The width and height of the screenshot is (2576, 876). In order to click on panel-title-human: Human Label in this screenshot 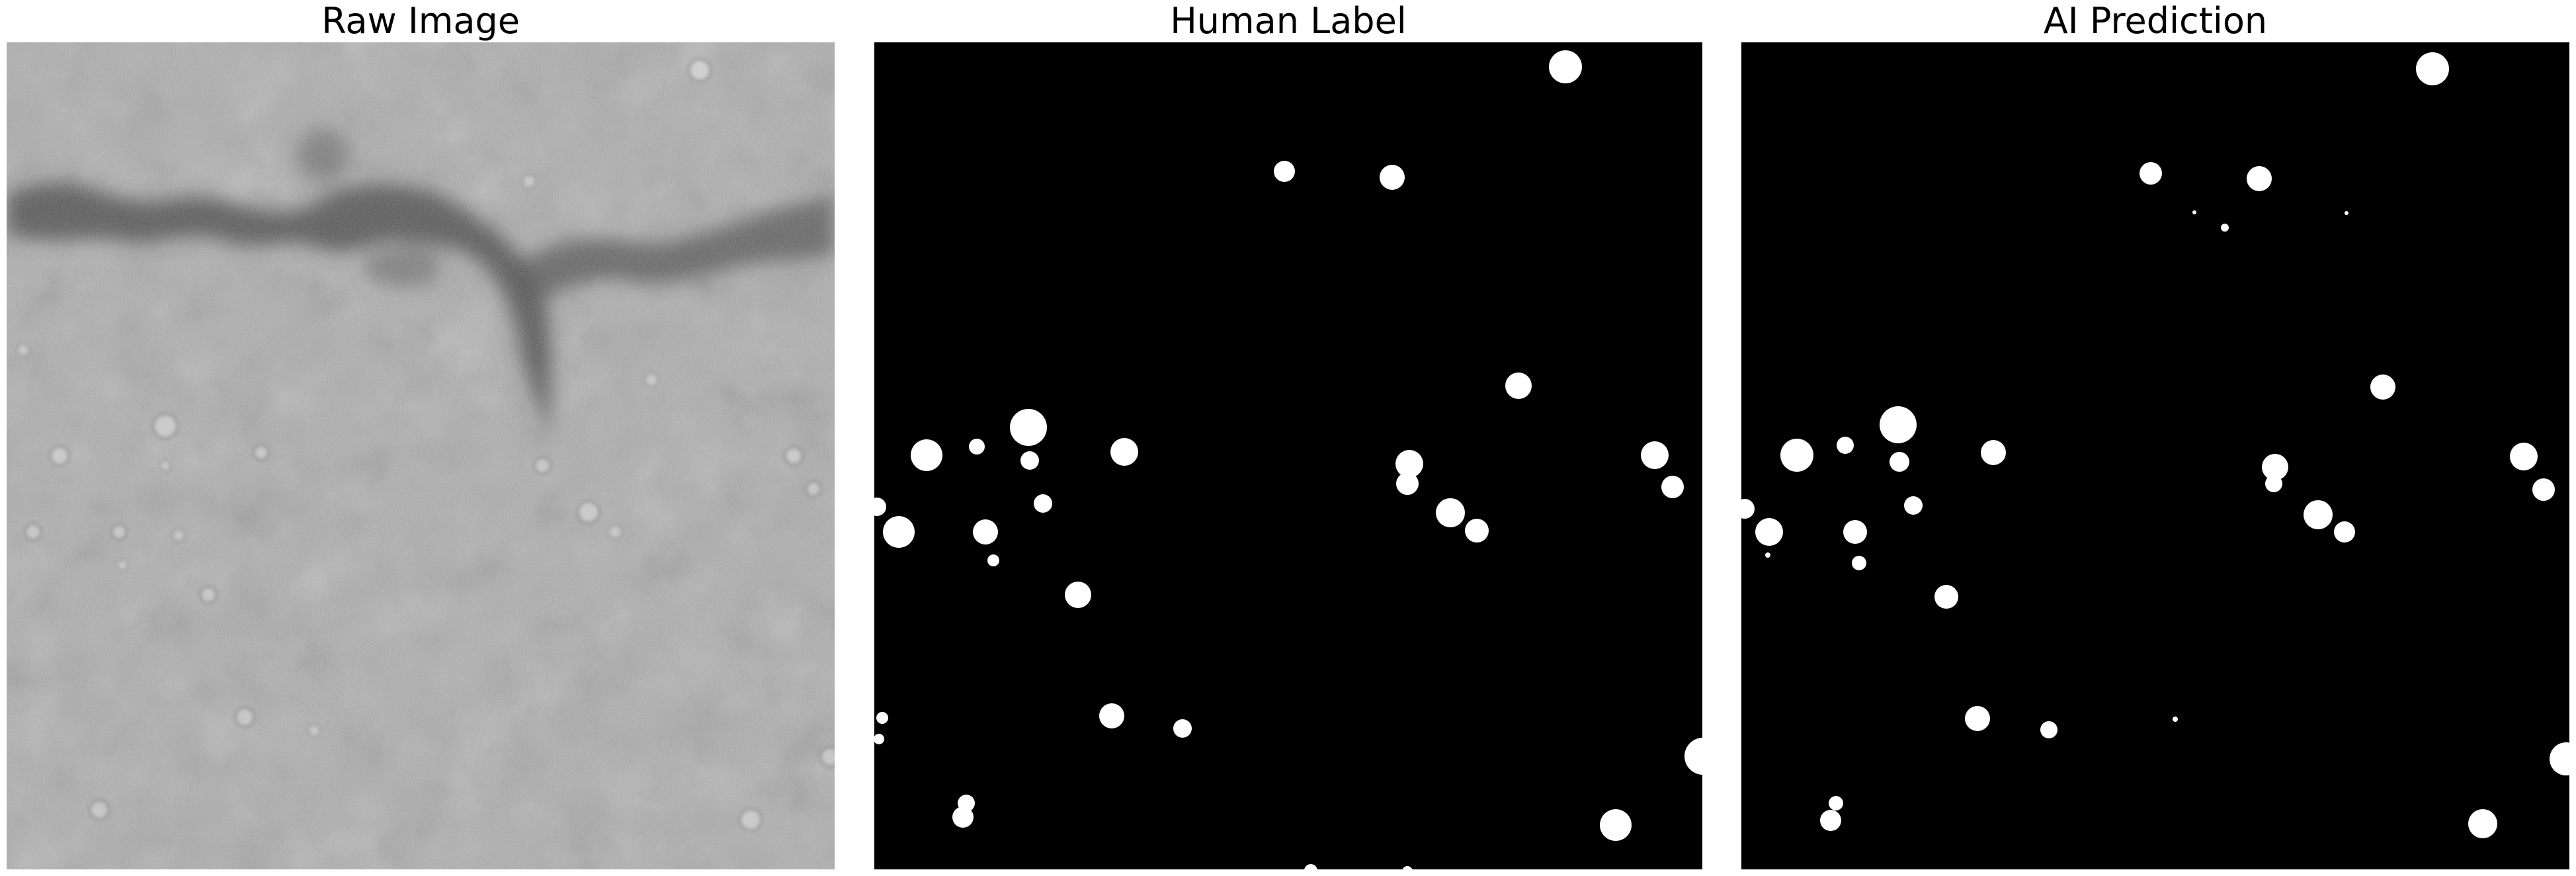, I will do `click(1288, 21)`.